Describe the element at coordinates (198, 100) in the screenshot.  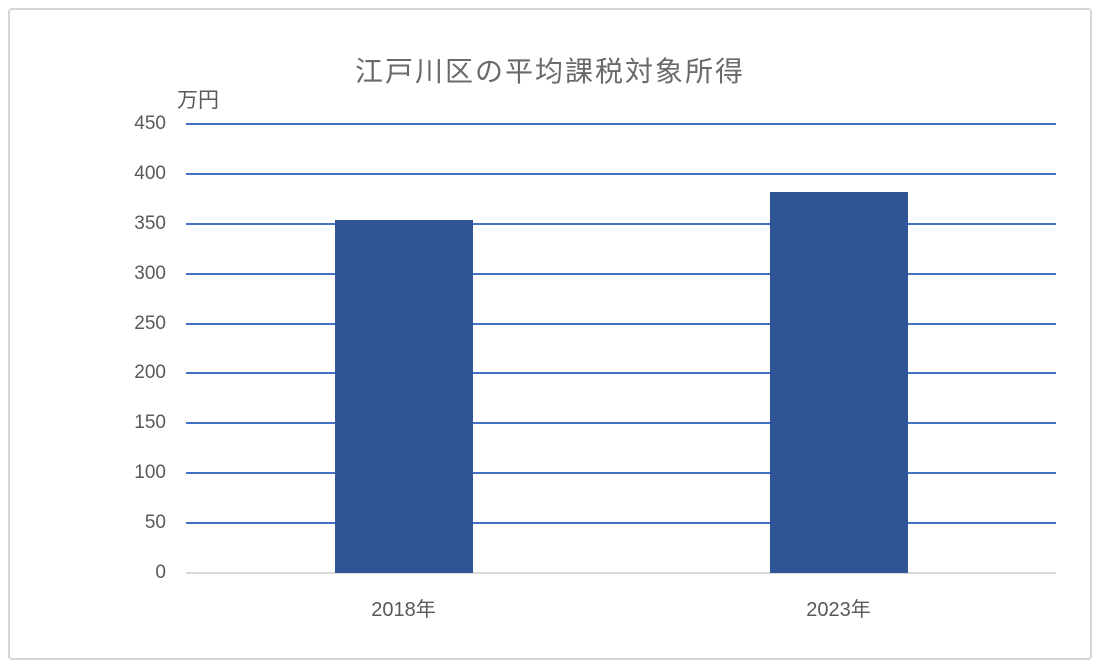
I see `y-axis-unit-label: 万円` at that location.